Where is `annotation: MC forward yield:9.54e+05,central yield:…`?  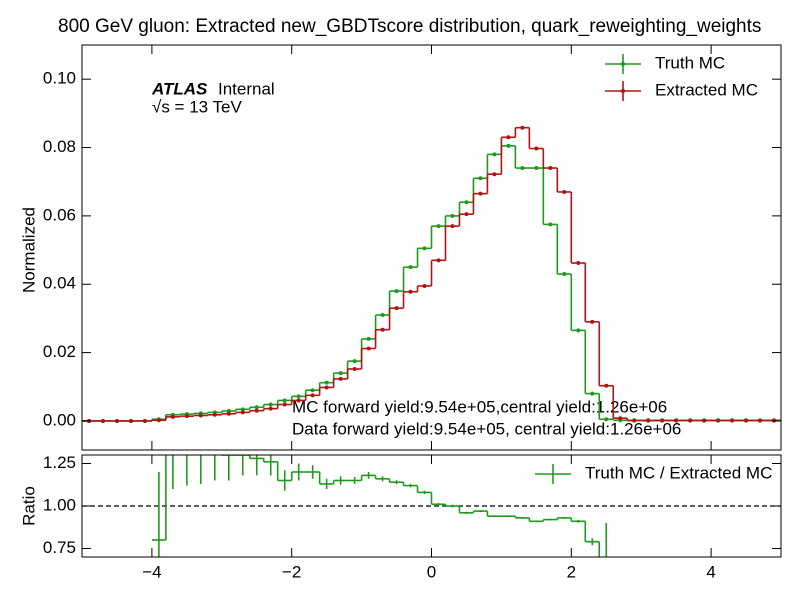
annotation: MC forward yield:9.54e+05,central yield:… is located at coordinates (479, 406).